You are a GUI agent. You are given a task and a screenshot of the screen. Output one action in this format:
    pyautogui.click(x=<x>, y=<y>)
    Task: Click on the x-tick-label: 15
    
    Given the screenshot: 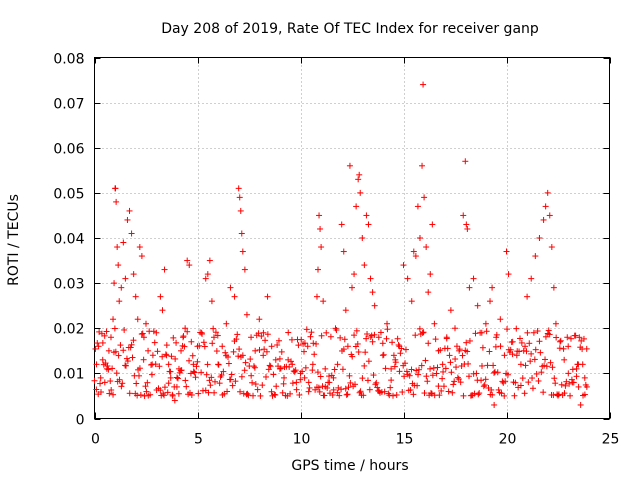 What is the action you would take?
    pyautogui.click(x=405, y=440)
    